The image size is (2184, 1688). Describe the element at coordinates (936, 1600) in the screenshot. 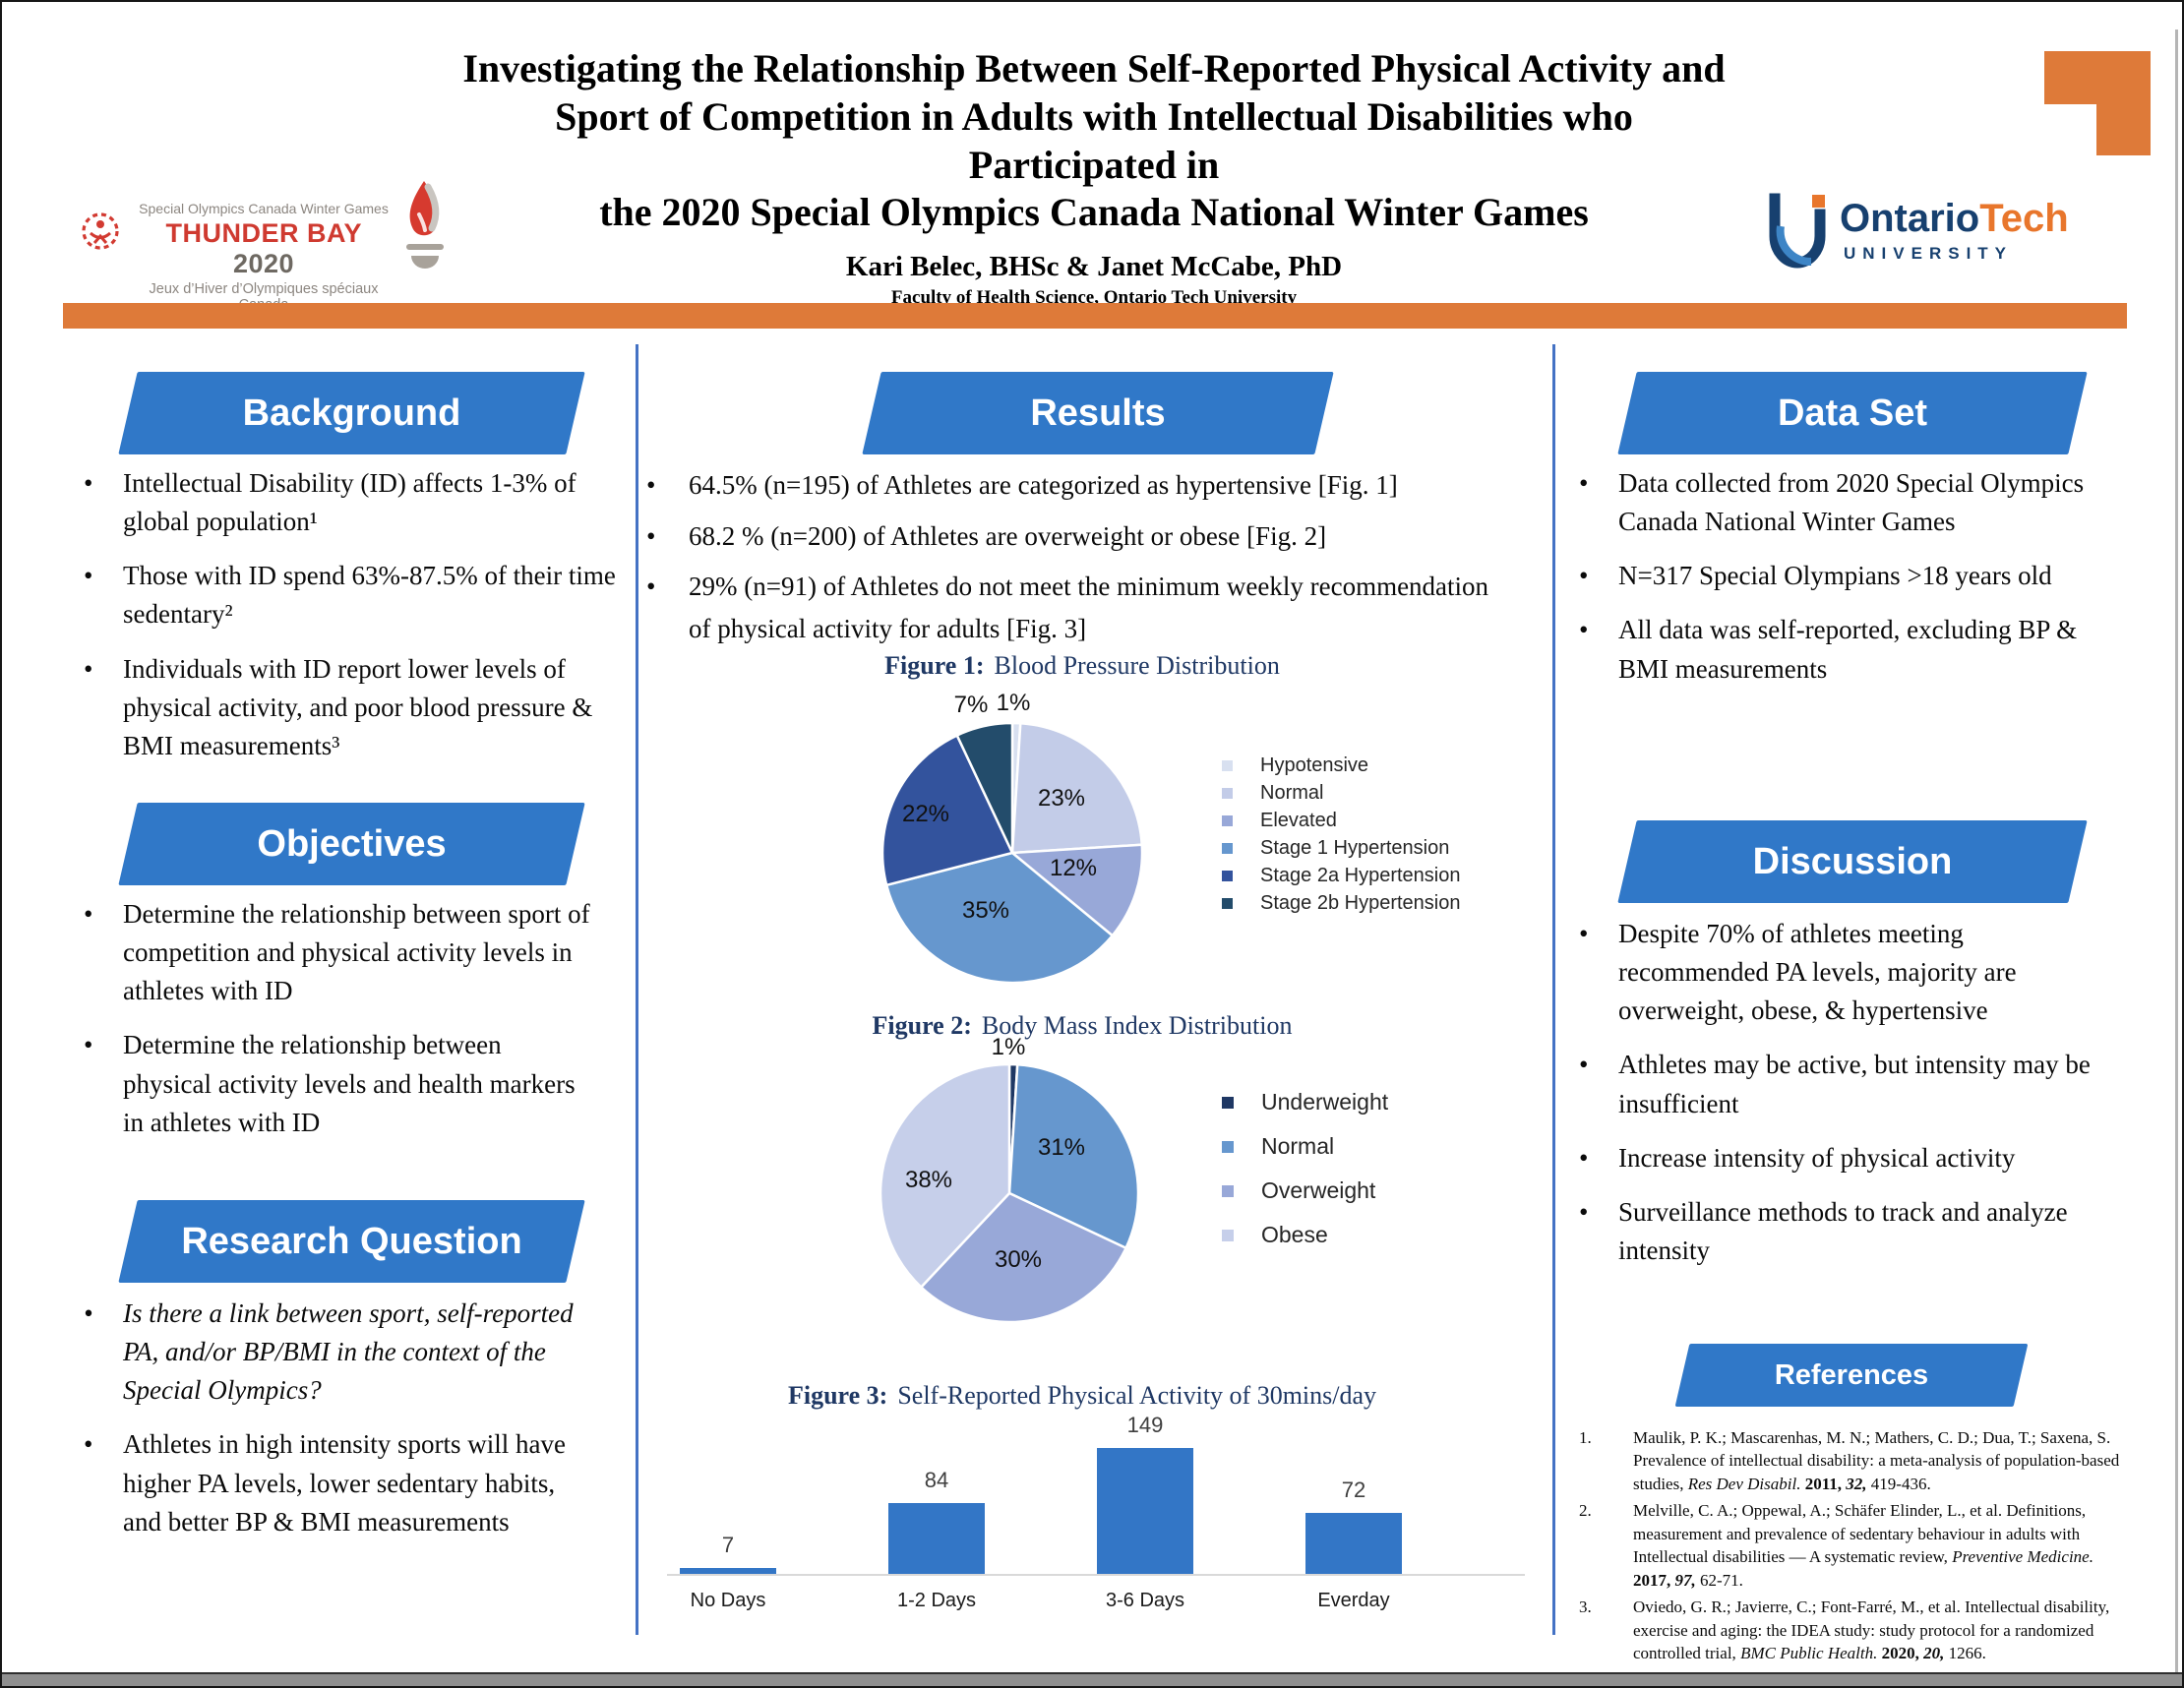

I see `bar-category-label: 1-2 Days` at that location.